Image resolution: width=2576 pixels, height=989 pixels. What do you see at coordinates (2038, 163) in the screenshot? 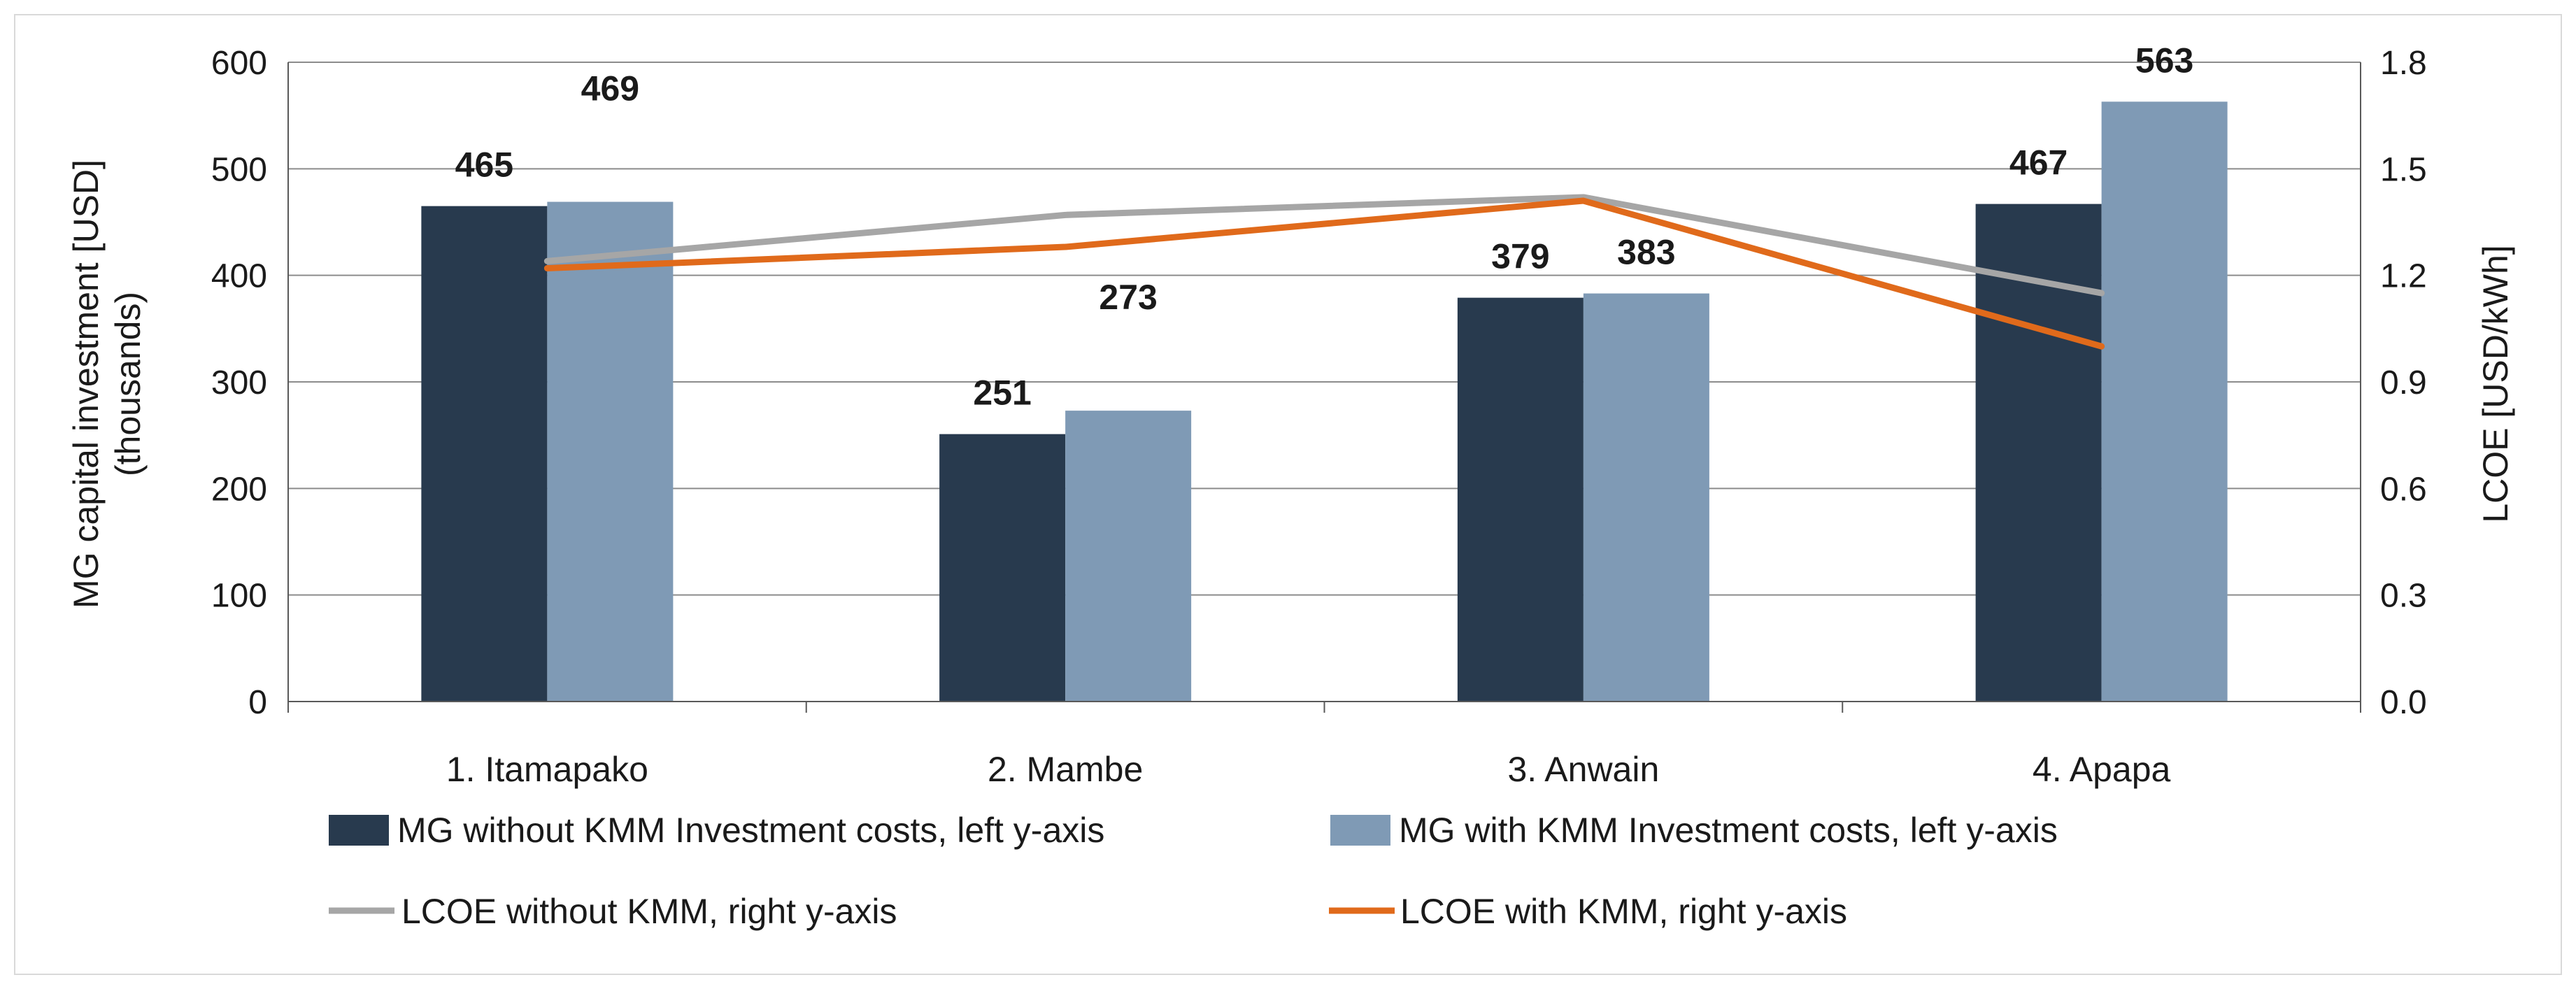
I see `bar-data-label: 467` at bounding box center [2038, 163].